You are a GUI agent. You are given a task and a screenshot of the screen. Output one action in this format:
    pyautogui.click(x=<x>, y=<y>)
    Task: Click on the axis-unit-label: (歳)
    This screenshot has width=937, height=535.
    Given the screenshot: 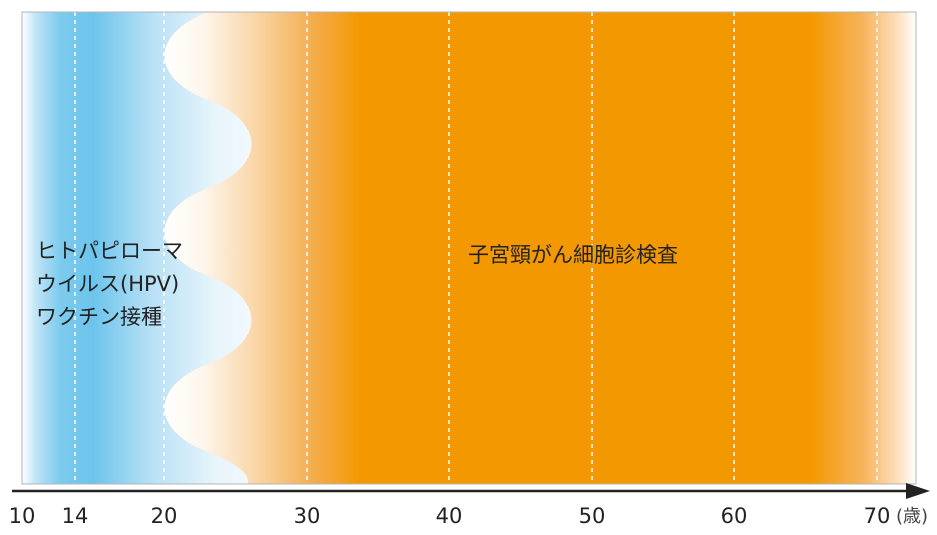 What is the action you would take?
    pyautogui.click(x=912, y=516)
    